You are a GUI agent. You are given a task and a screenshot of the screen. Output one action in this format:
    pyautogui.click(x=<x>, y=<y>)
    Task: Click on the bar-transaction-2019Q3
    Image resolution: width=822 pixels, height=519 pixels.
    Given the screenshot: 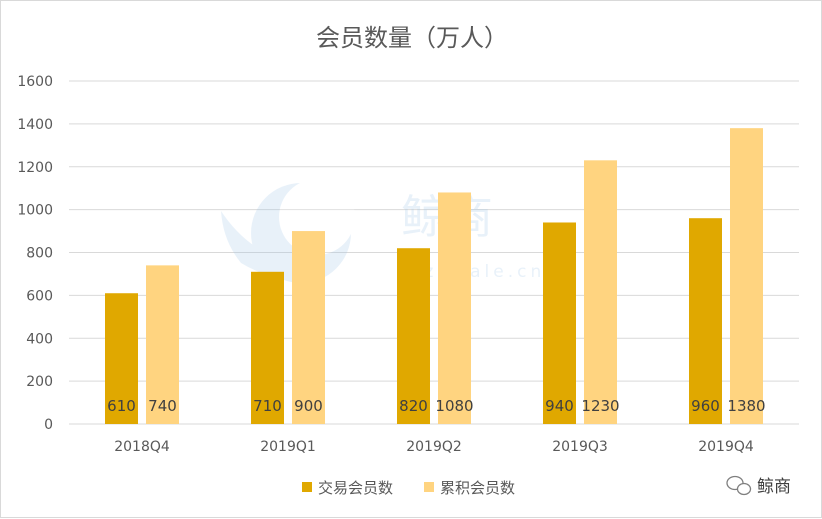 What is the action you would take?
    pyautogui.click(x=559, y=323)
    